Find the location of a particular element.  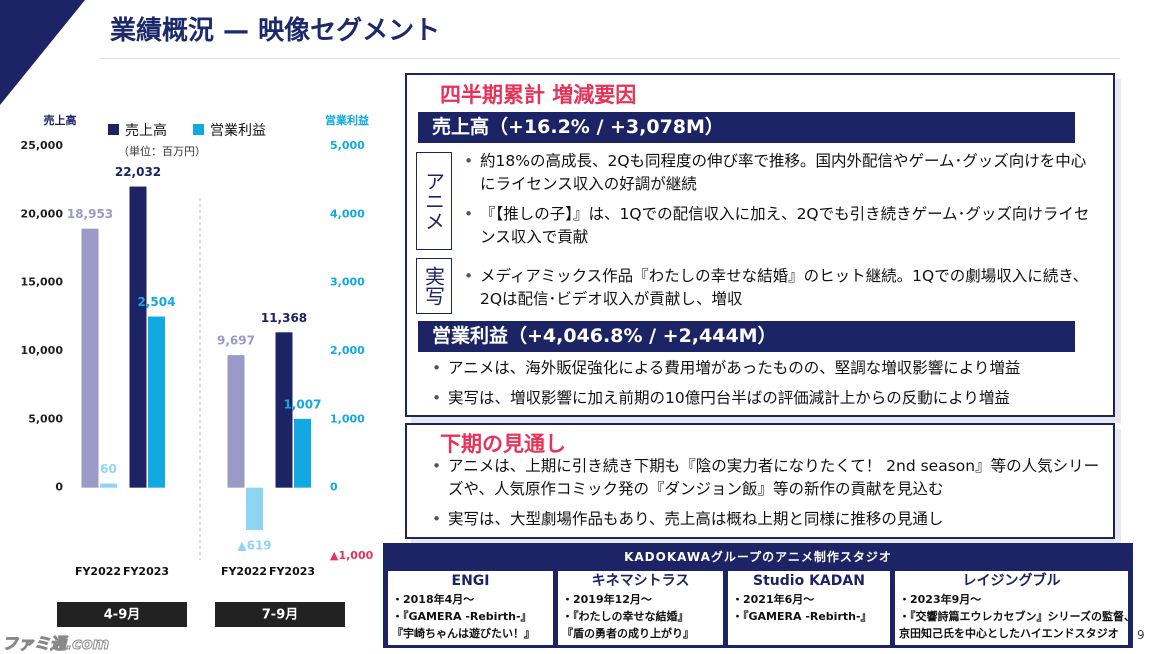

bullet: 実写は、大型劇場作品もあり、売上高は概ね上期と同様に推移の見通し is located at coordinates (767, 519).